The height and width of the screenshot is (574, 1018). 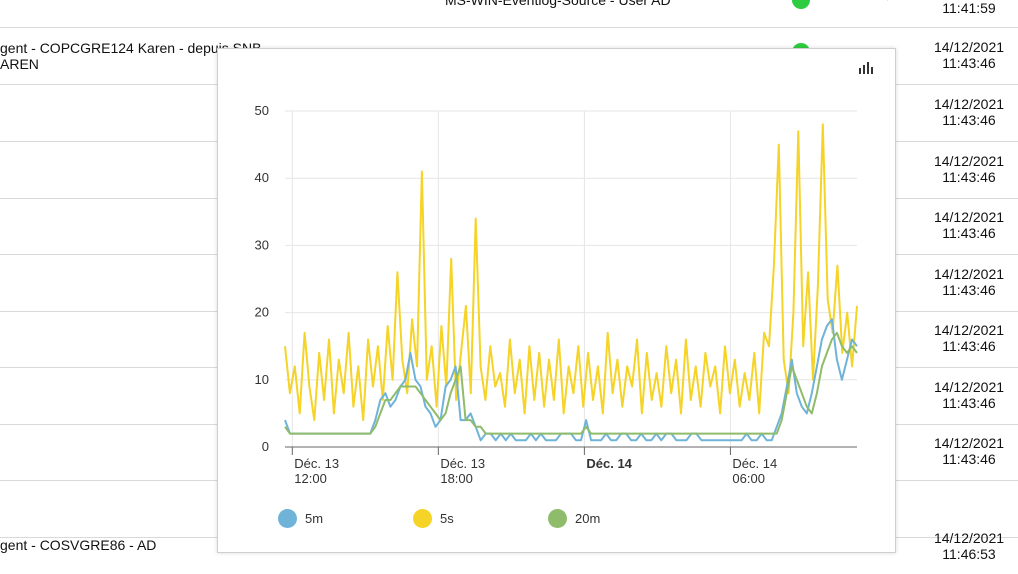 I want to click on legend-item-5m: 5m, so click(x=300, y=518).